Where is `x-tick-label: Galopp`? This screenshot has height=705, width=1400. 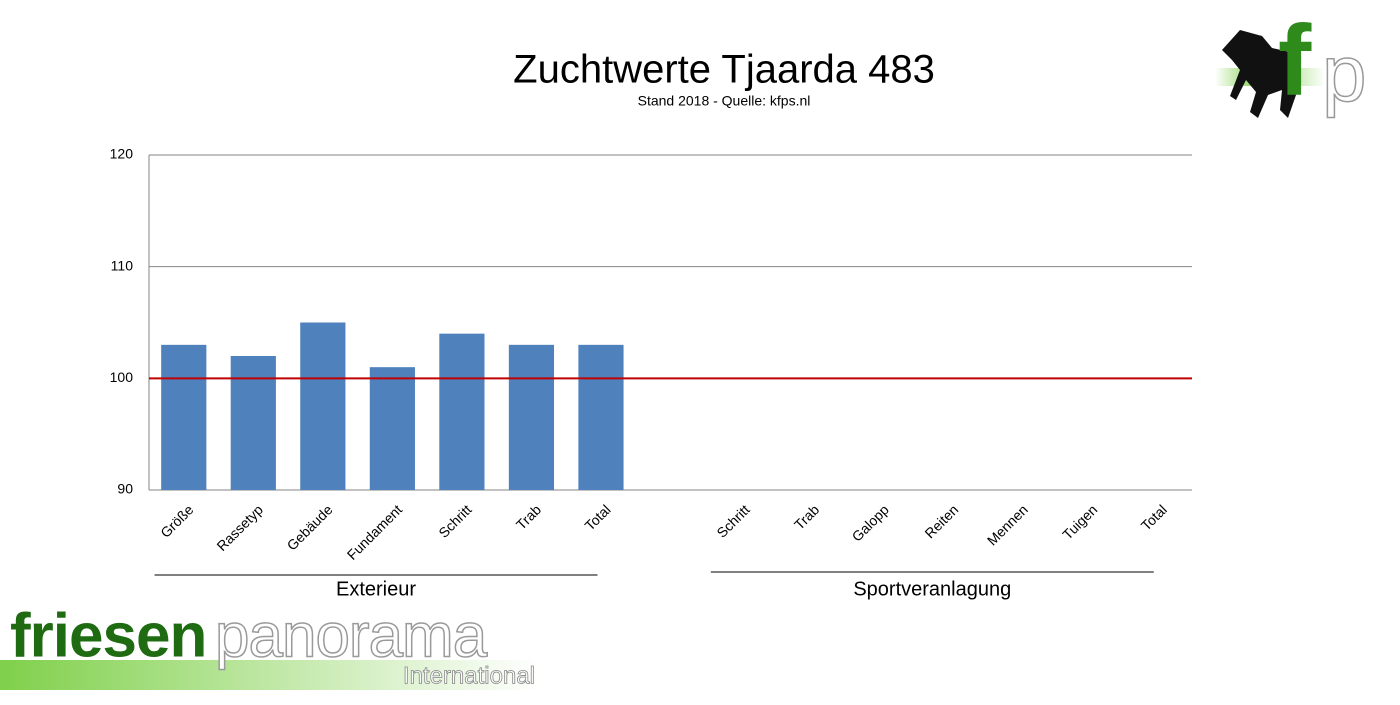 x-tick-label: Galopp is located at coordinates (870, 522).